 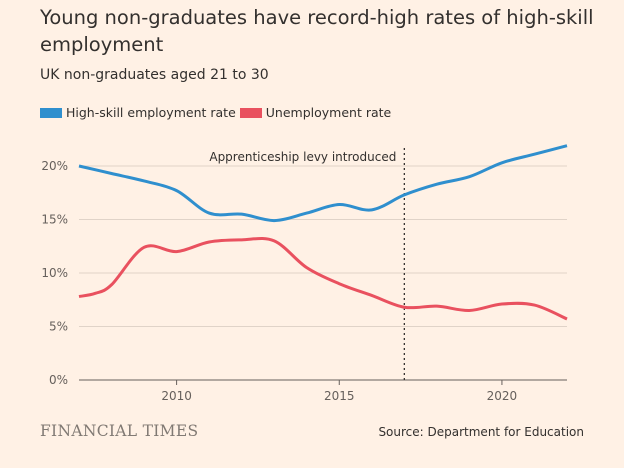 What do you see at coordinates (54, 273) in the screenshot?
I see `y-tick-label: 10%` at bounding box center [54, 273].